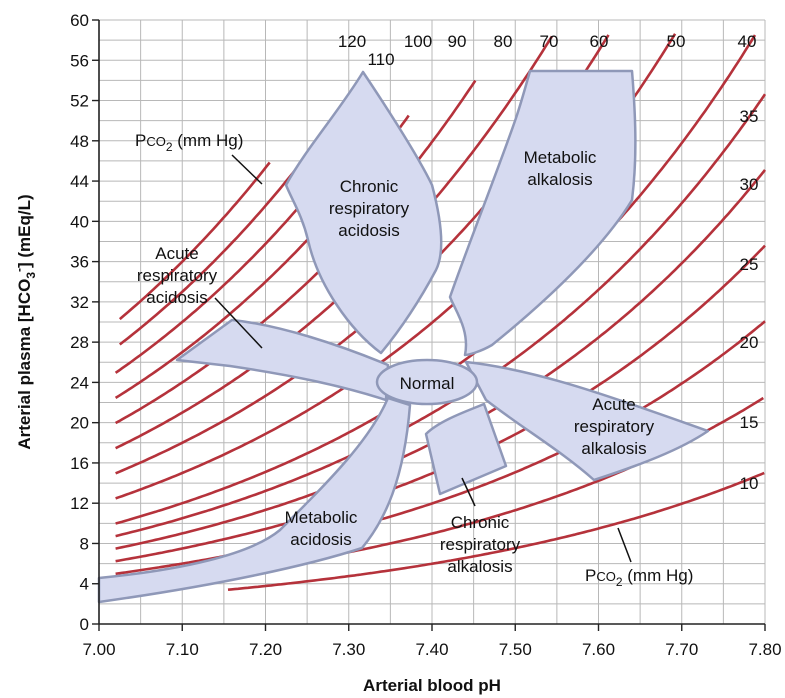 Image resolution: width=785 pixels, height=698 pixels. What do you see at coordinates (515, 649) in the screenshot?
I see `x-tick-label: 7.50` at bounding box center [515, 649].